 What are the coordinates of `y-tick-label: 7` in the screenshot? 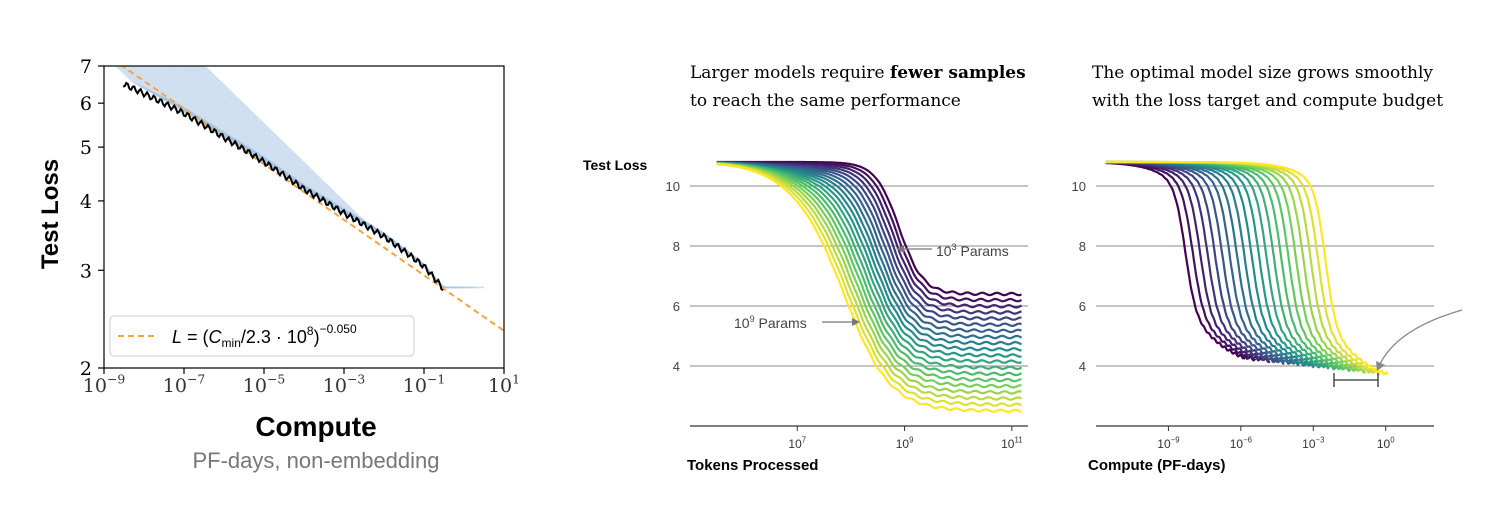 It's located at (86, 67).